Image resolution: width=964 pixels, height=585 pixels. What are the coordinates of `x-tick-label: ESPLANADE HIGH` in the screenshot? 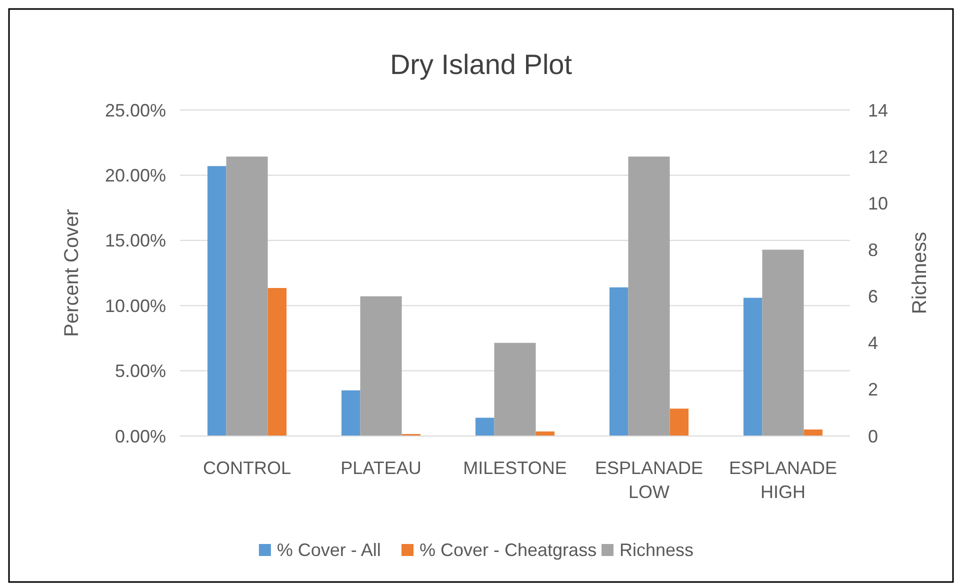 It's located at (783, 480).